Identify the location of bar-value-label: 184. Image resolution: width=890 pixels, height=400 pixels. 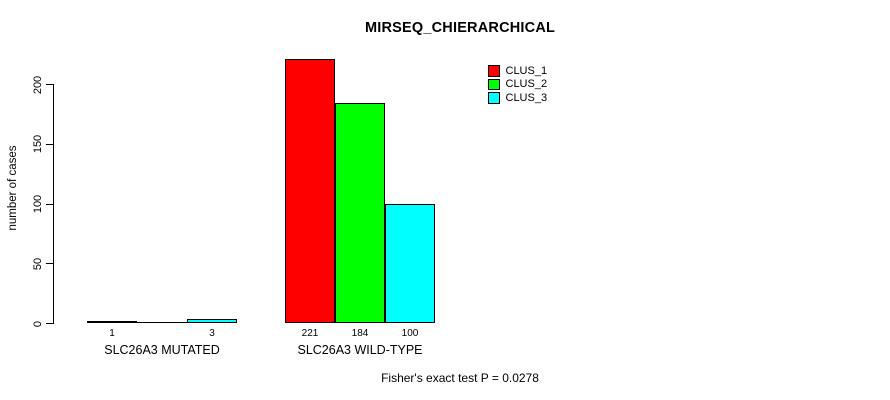
(360, 333).